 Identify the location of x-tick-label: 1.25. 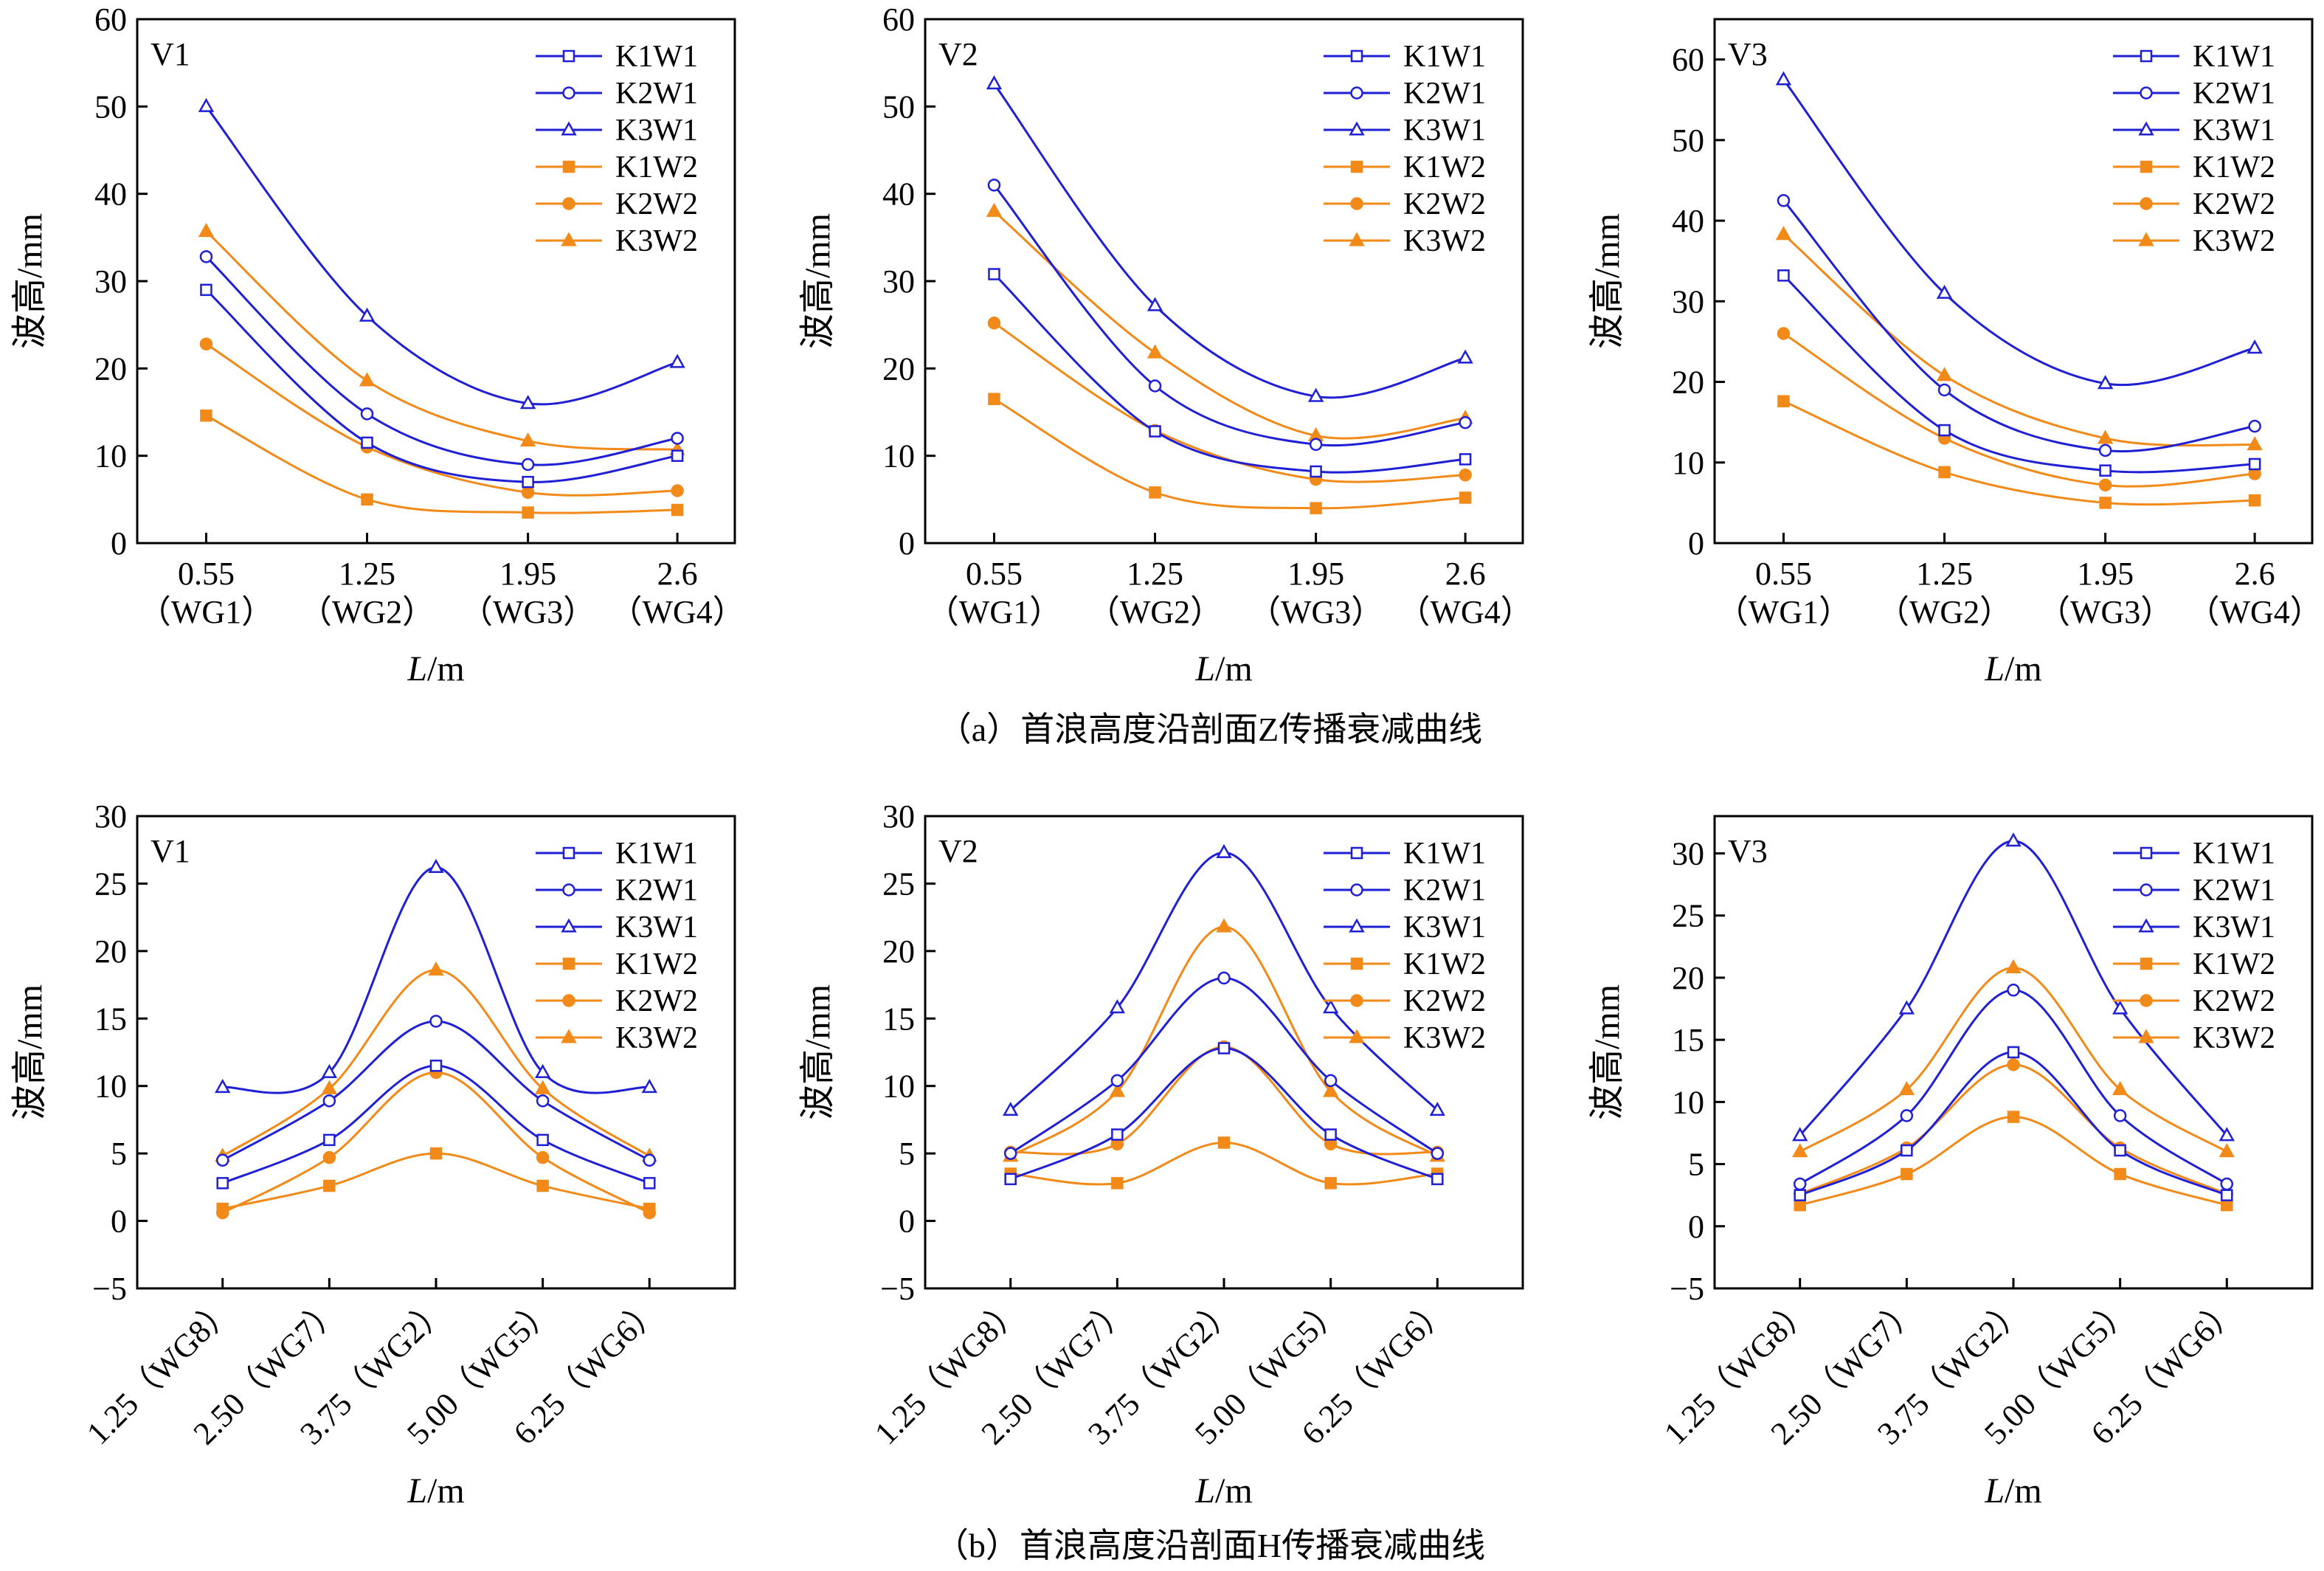
(1944, 574).